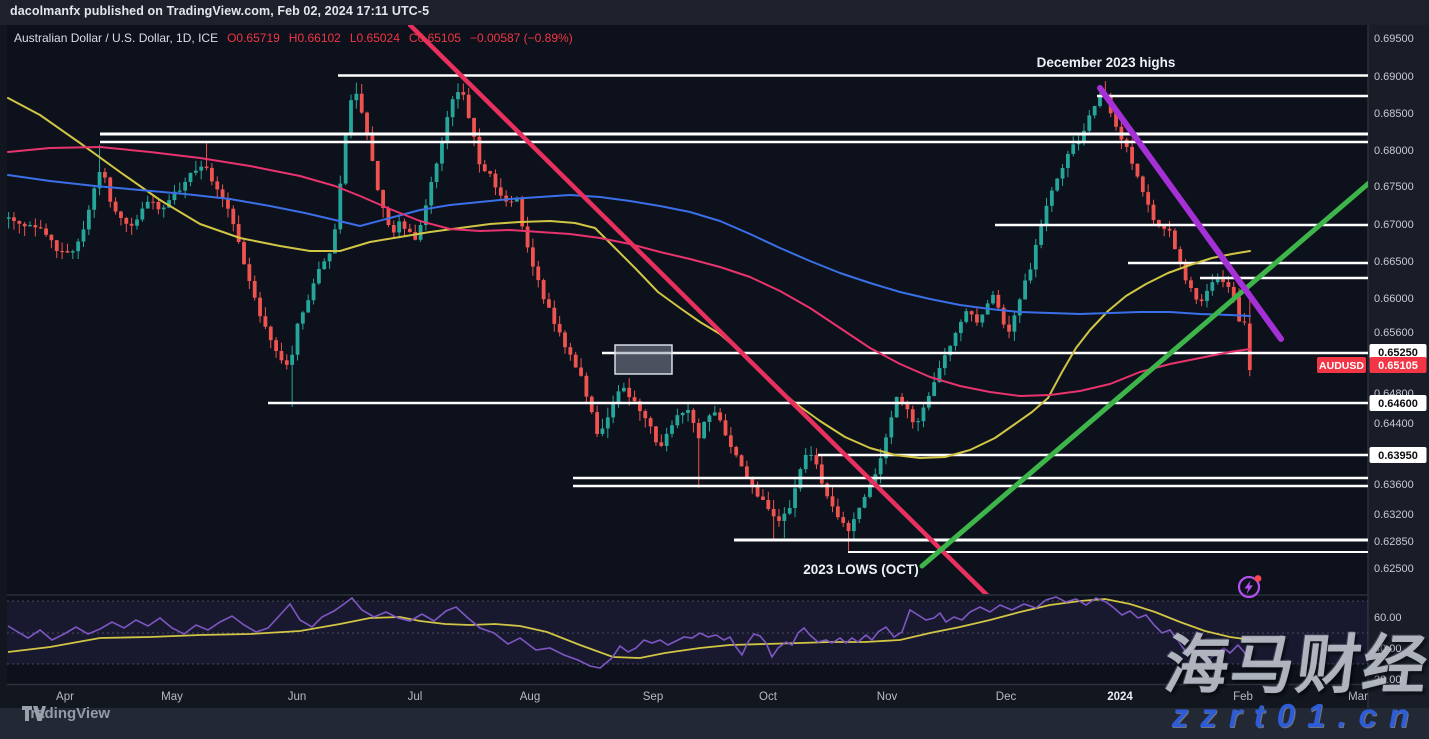 The width and height of the screenshot is (1429, 739). I want to click on rsi-axis: 60.00 40.00 20.00, so click(1388, 649).